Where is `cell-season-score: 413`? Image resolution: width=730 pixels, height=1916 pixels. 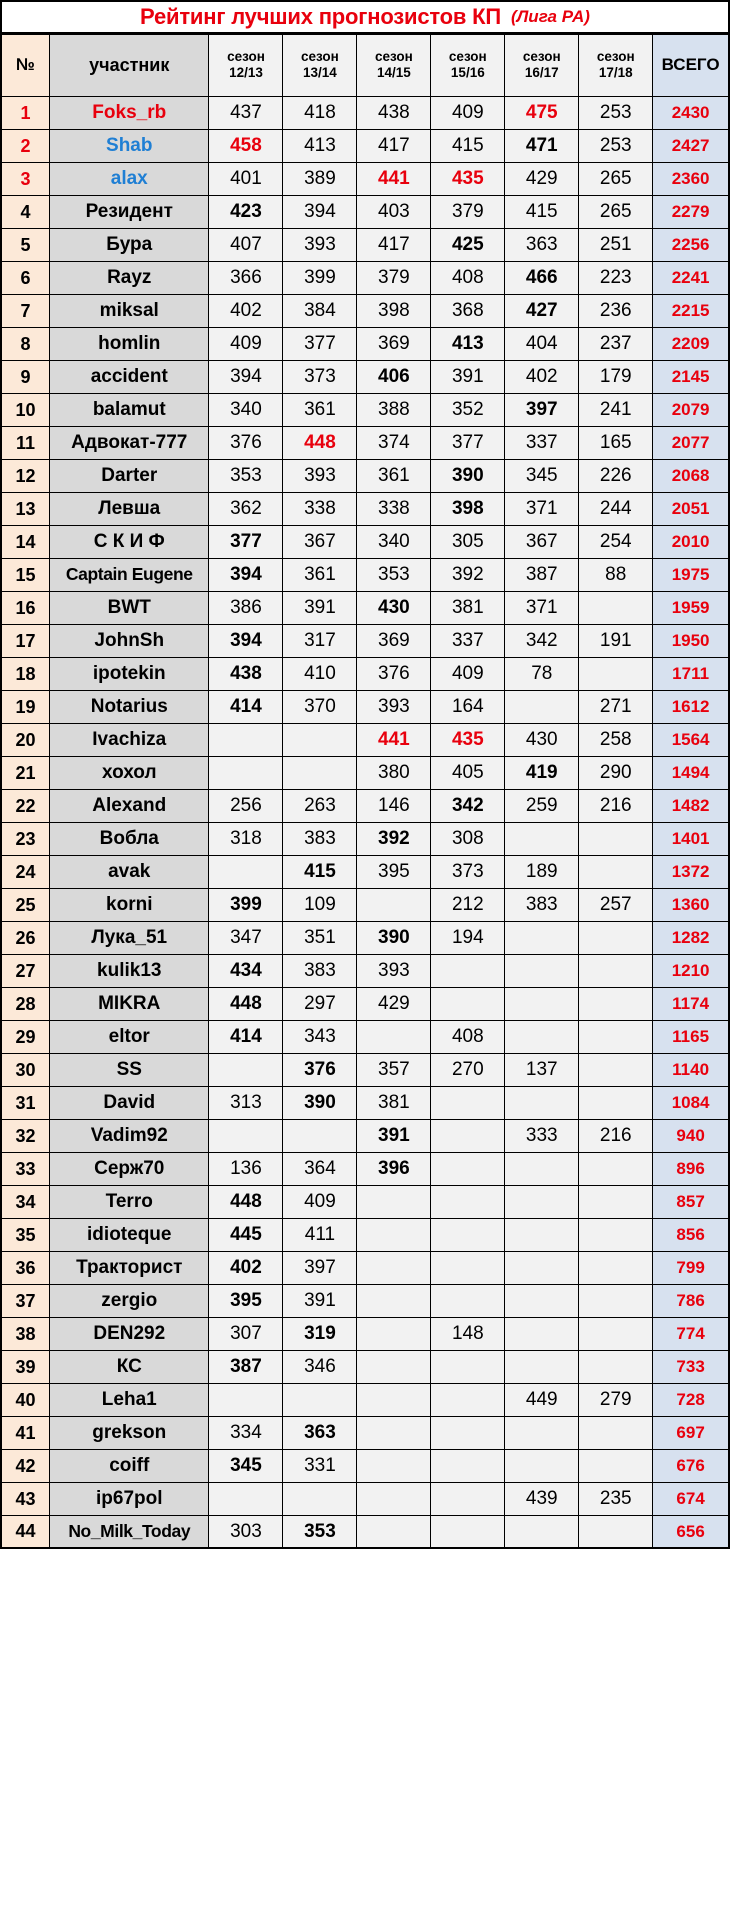
cell-season-score: 413 is located at coordinates (468, 343).